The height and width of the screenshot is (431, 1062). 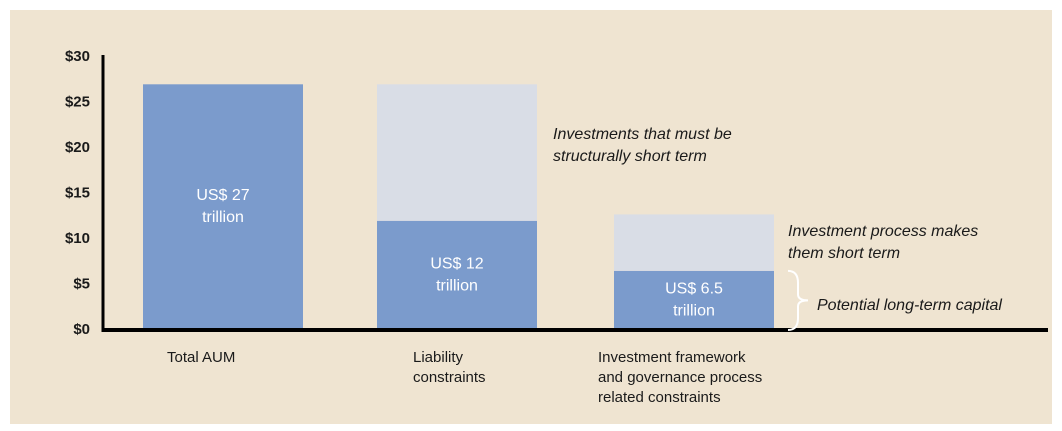 I want to click on text-line: them short term, so click(x=844, y=253).